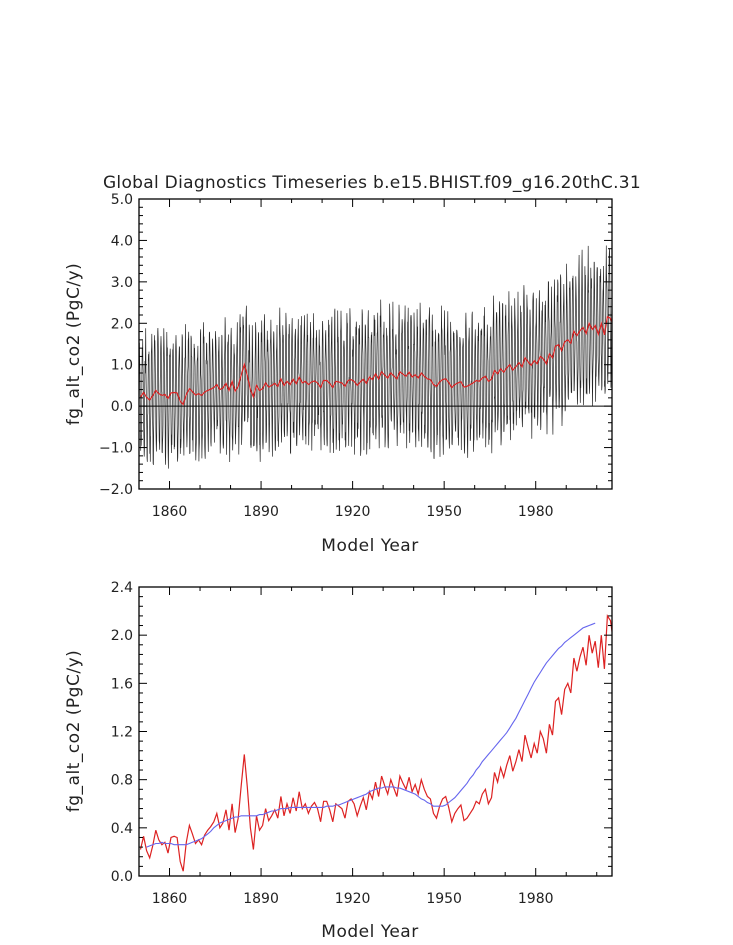  I want to click on y-tick-label: −1.0, so click(116, 449).